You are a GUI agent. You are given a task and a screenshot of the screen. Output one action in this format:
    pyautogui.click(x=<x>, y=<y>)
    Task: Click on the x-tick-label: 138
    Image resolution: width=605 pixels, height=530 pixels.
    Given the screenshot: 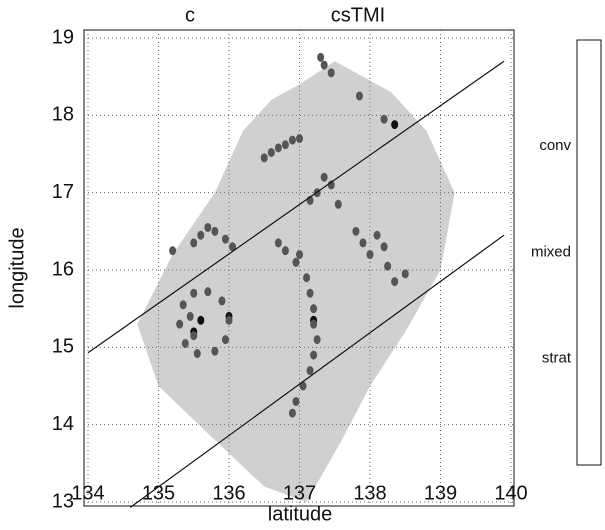 What is the action you would take?
    pyautogui.click(x=369, y=493)
    